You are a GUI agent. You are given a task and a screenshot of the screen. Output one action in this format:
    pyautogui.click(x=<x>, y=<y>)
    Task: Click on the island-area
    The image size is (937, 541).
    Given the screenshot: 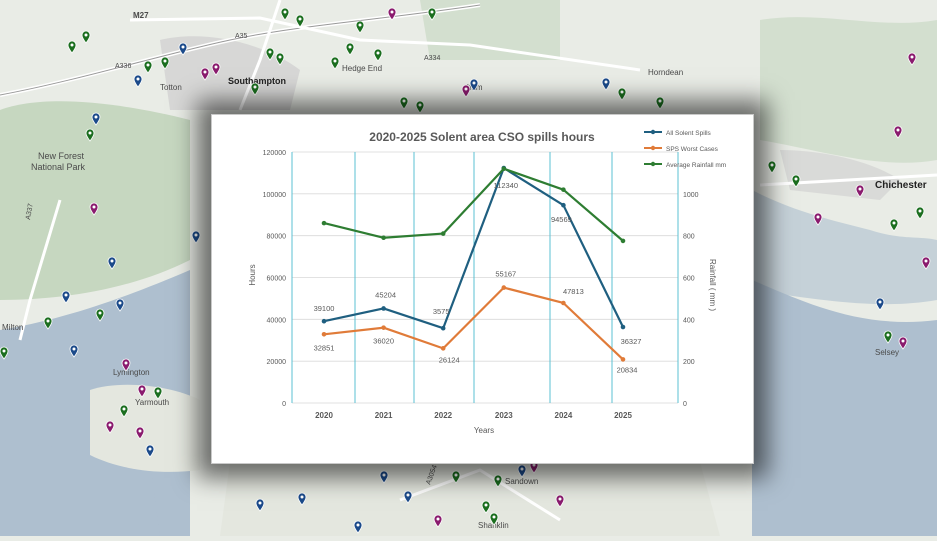 What is the action you would take?
    pyautogui.click(x=470, y=499)
    